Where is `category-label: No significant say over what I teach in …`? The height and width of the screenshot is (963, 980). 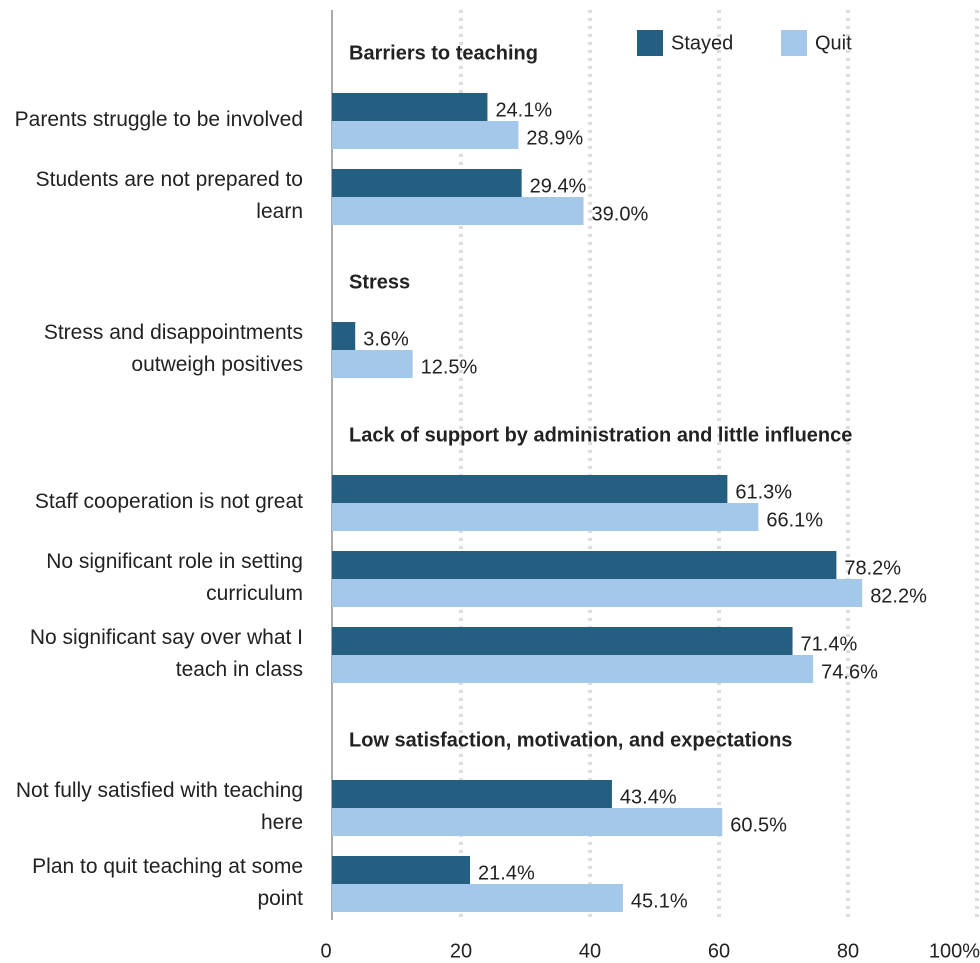 category-label: No significant say over what I teach in … is located at coordinates (166, 653).